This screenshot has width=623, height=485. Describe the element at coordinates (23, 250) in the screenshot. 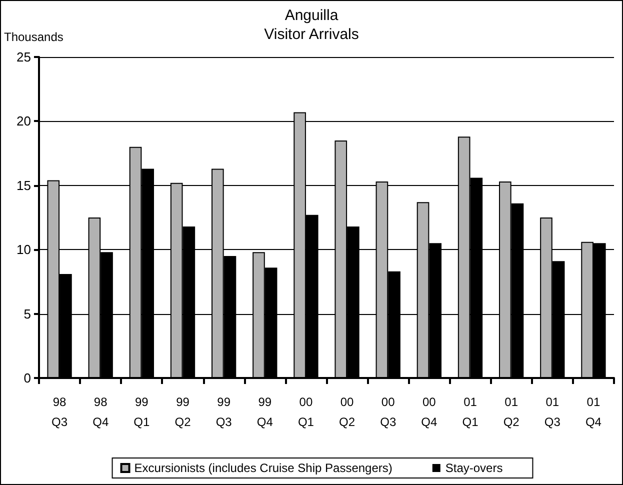

I see `y-tick-label: 10` at that location.